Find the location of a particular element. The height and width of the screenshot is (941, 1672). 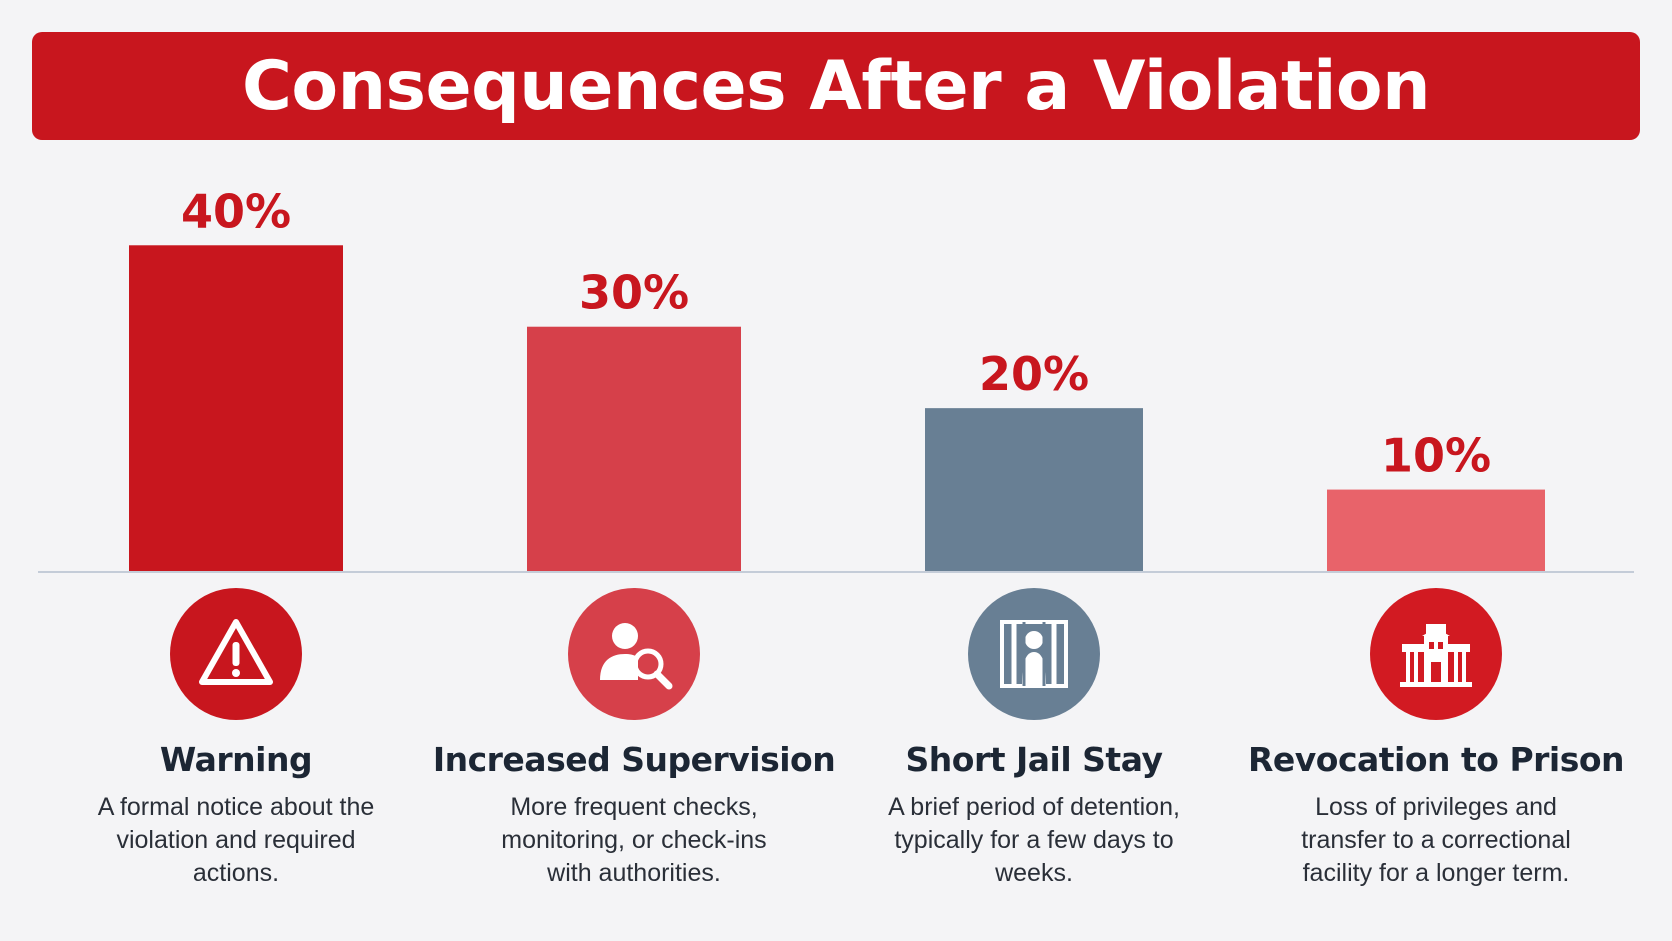

bar-warning is located at coordinates (236, 408).